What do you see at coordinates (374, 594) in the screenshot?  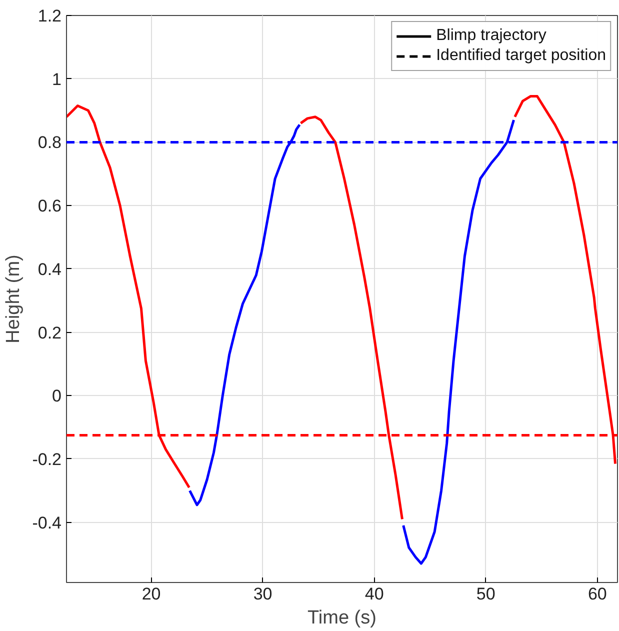 I see `x-tick-label: 40` at bounding box center [374, 594].